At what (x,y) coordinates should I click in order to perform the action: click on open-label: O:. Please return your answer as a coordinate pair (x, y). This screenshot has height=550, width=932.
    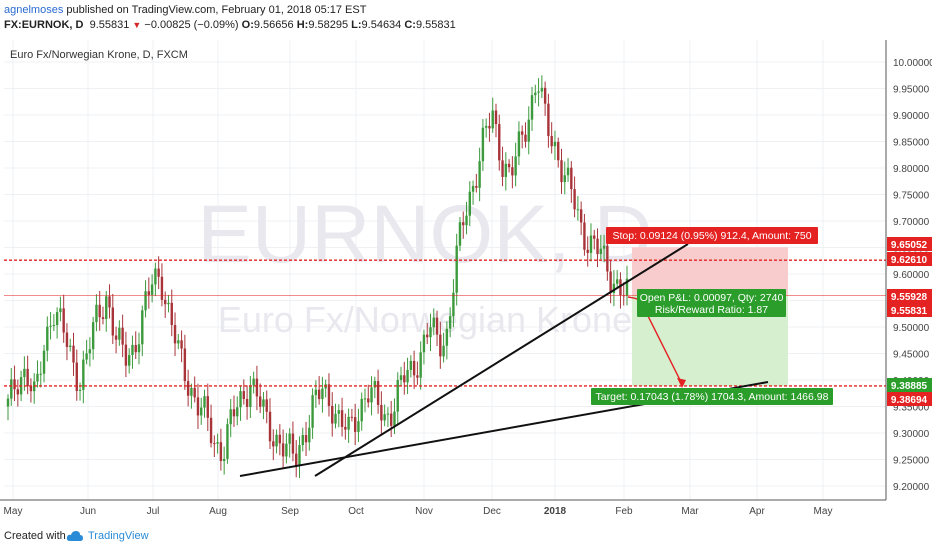
    Looking at the image, I should click on (247, 25).